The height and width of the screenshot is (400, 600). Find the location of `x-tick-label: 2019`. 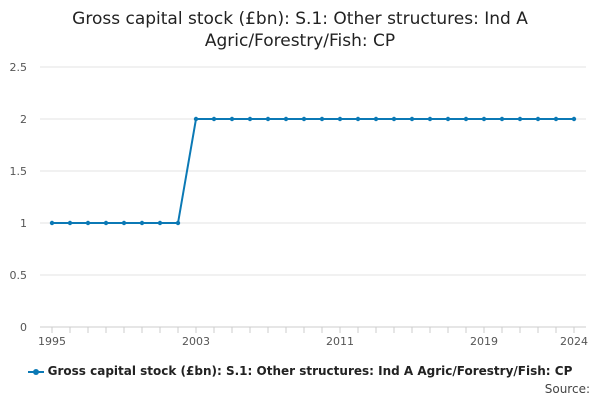

x-tick-label: 2019 is located at coordinates (484, 341).